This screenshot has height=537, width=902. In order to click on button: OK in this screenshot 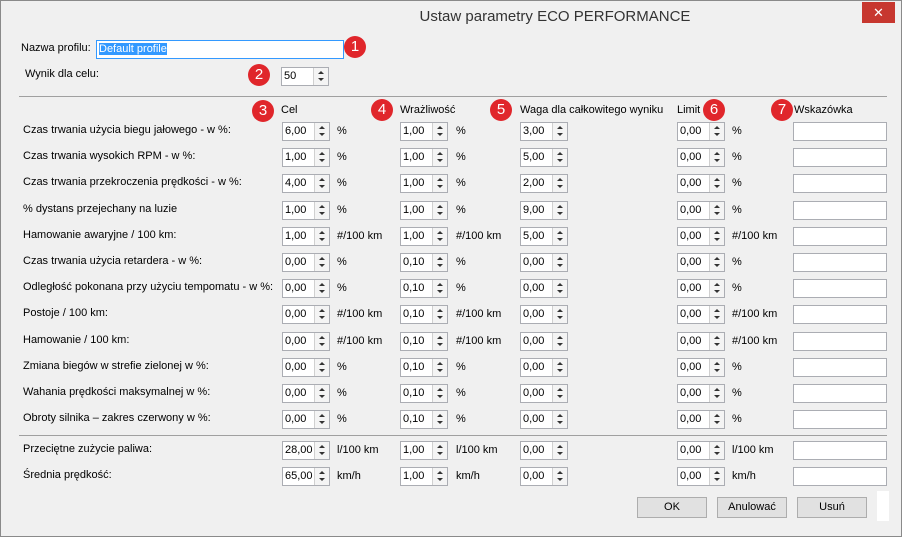, I will do `click(672, 507)`.